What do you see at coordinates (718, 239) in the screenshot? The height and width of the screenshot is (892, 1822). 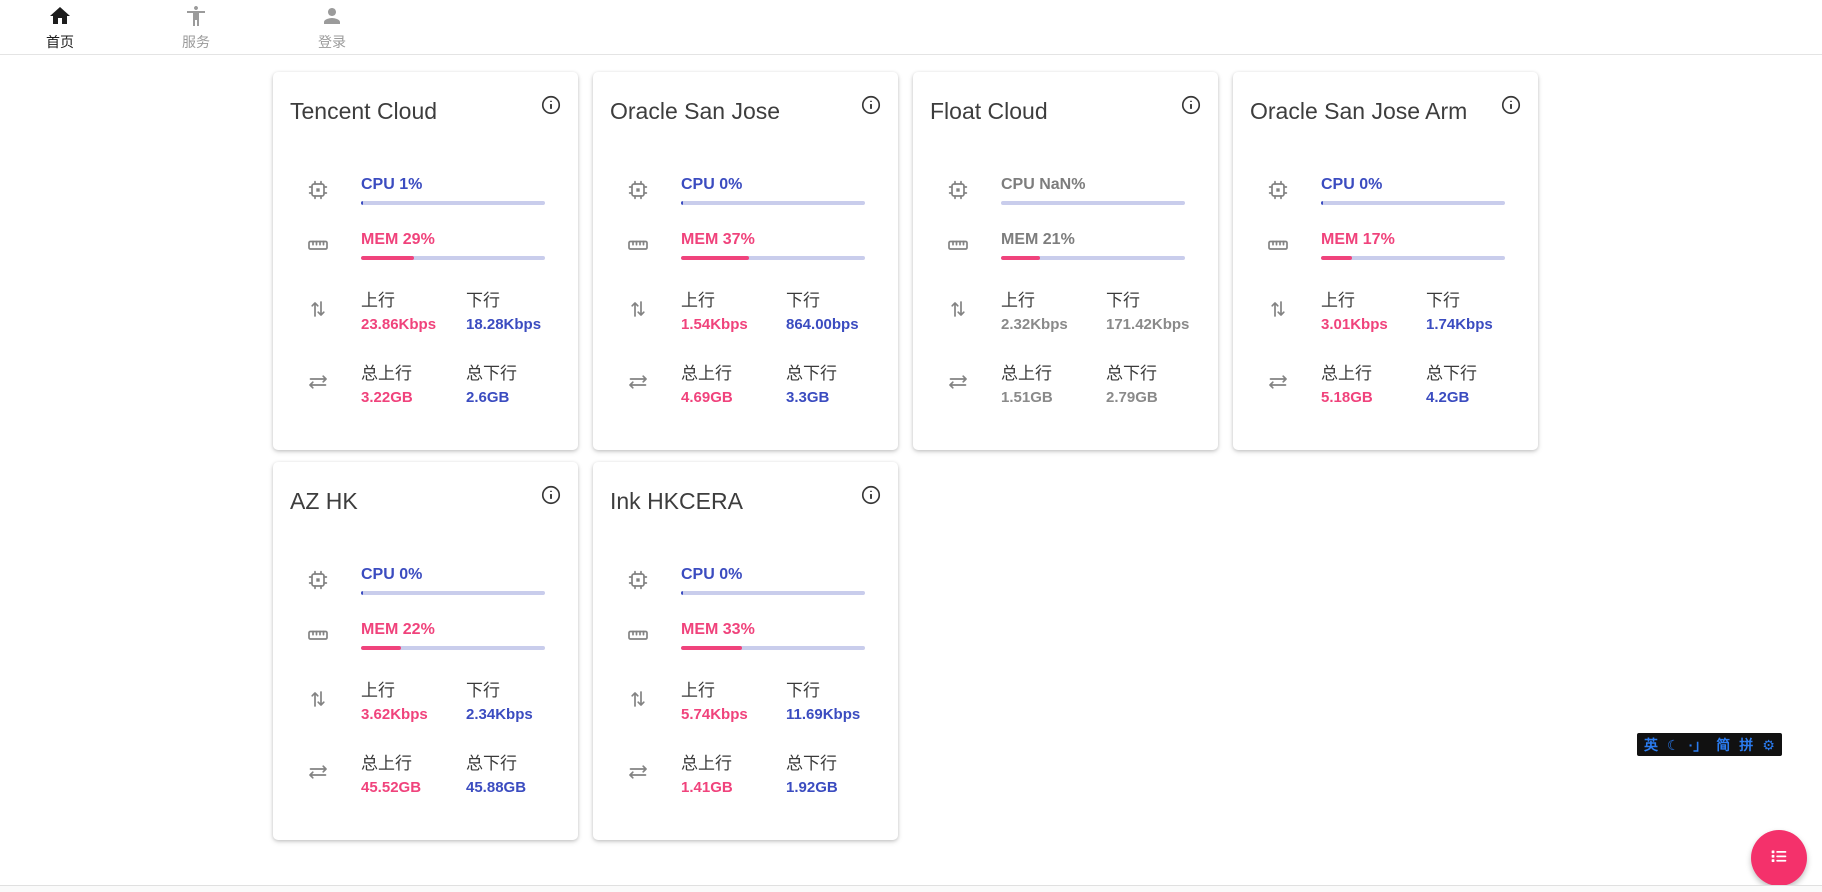 I see `mem-label: MEM 37%` at bounding box center [718, 239].